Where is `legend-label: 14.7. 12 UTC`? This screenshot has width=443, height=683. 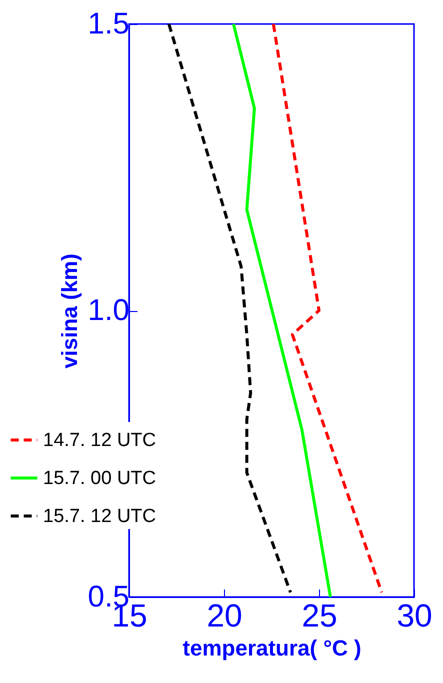 legend-label: 14.7. 12 UTC is located at coordinates (99, 440).